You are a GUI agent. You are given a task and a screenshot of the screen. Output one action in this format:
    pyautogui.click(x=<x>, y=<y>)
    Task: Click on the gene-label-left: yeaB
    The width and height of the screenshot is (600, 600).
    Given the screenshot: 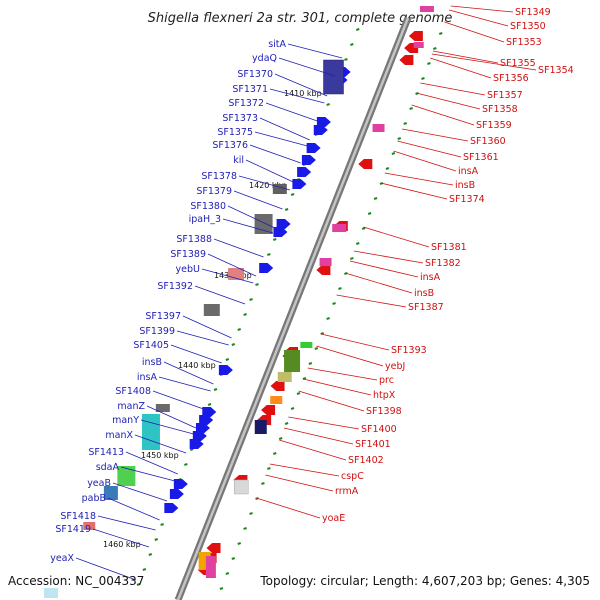 What is the action you would take?
    pyautogui.click(x=99, y=483)
    